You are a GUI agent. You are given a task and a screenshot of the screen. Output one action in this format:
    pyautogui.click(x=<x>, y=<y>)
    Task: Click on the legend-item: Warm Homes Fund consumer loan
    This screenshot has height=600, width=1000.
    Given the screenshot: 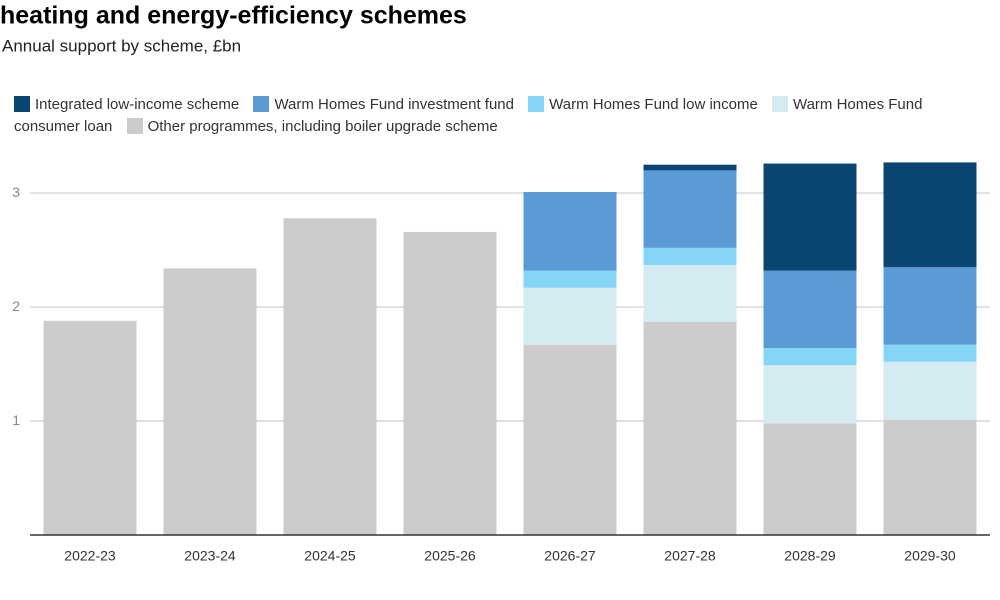 What is the action you would take?
    pyautogui.click(x=468, y=115)
    